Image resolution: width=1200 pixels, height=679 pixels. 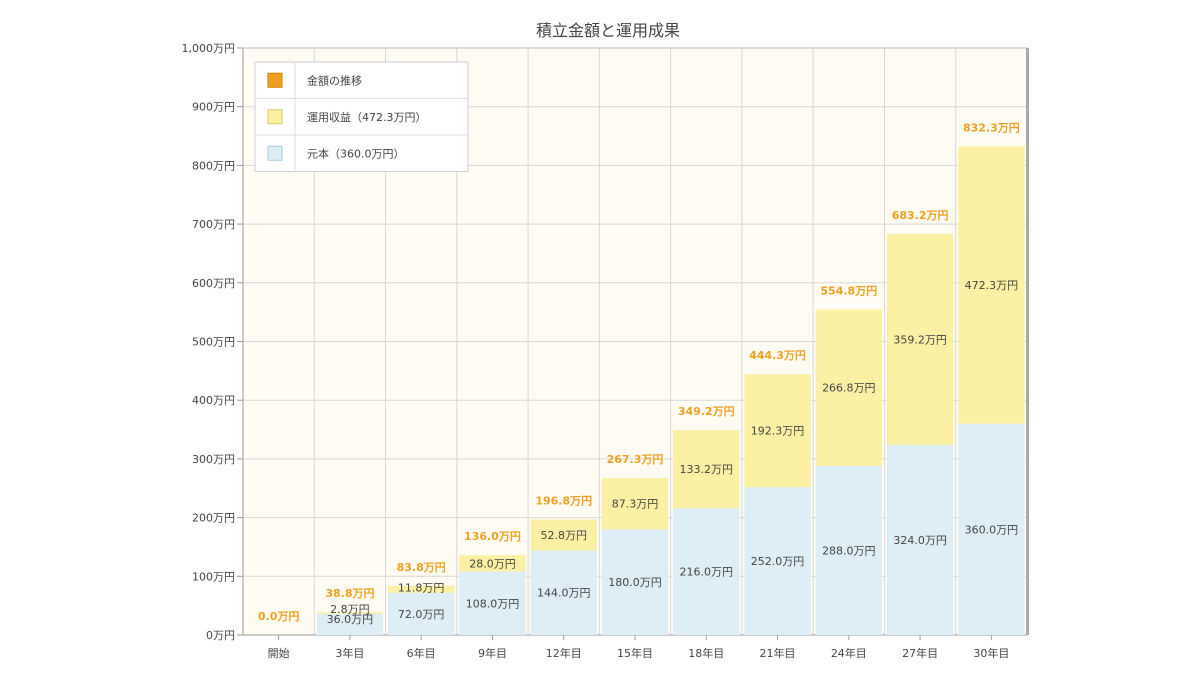 What do you see at coordinates (920, 653) in the screenshot?
I see `x-tick-label: 27年目` at bounding box center [920, 653].